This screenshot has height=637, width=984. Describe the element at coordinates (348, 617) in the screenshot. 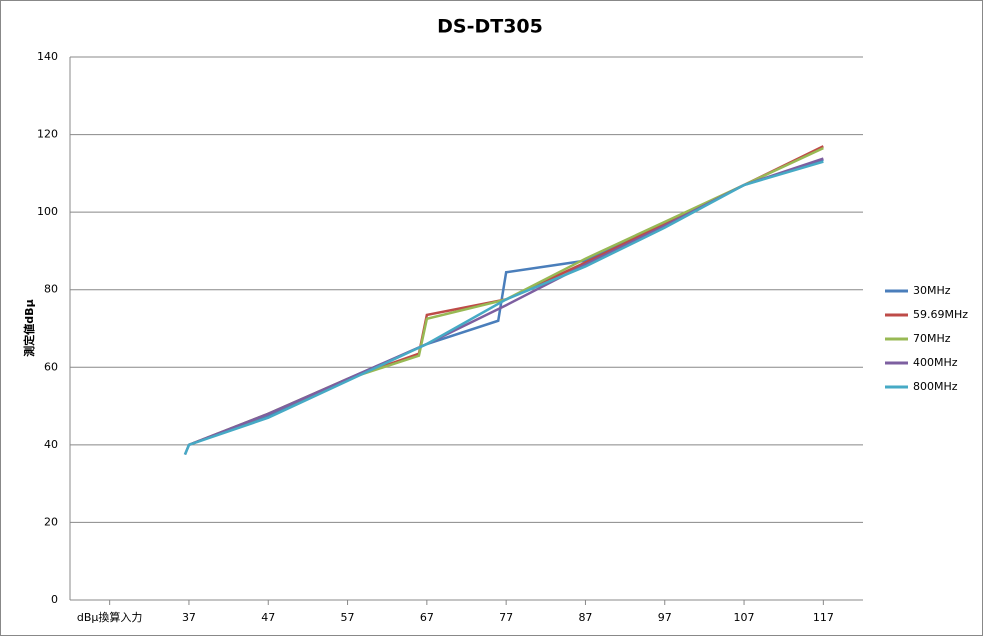

I see `x-tick-label: 57` at that location.